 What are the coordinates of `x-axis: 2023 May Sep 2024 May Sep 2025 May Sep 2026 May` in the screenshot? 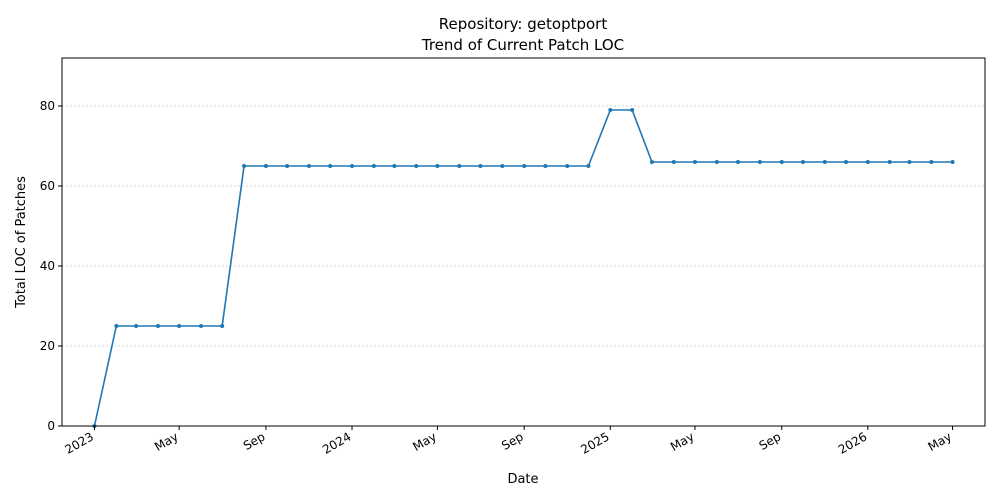 It's located at (508, 441).